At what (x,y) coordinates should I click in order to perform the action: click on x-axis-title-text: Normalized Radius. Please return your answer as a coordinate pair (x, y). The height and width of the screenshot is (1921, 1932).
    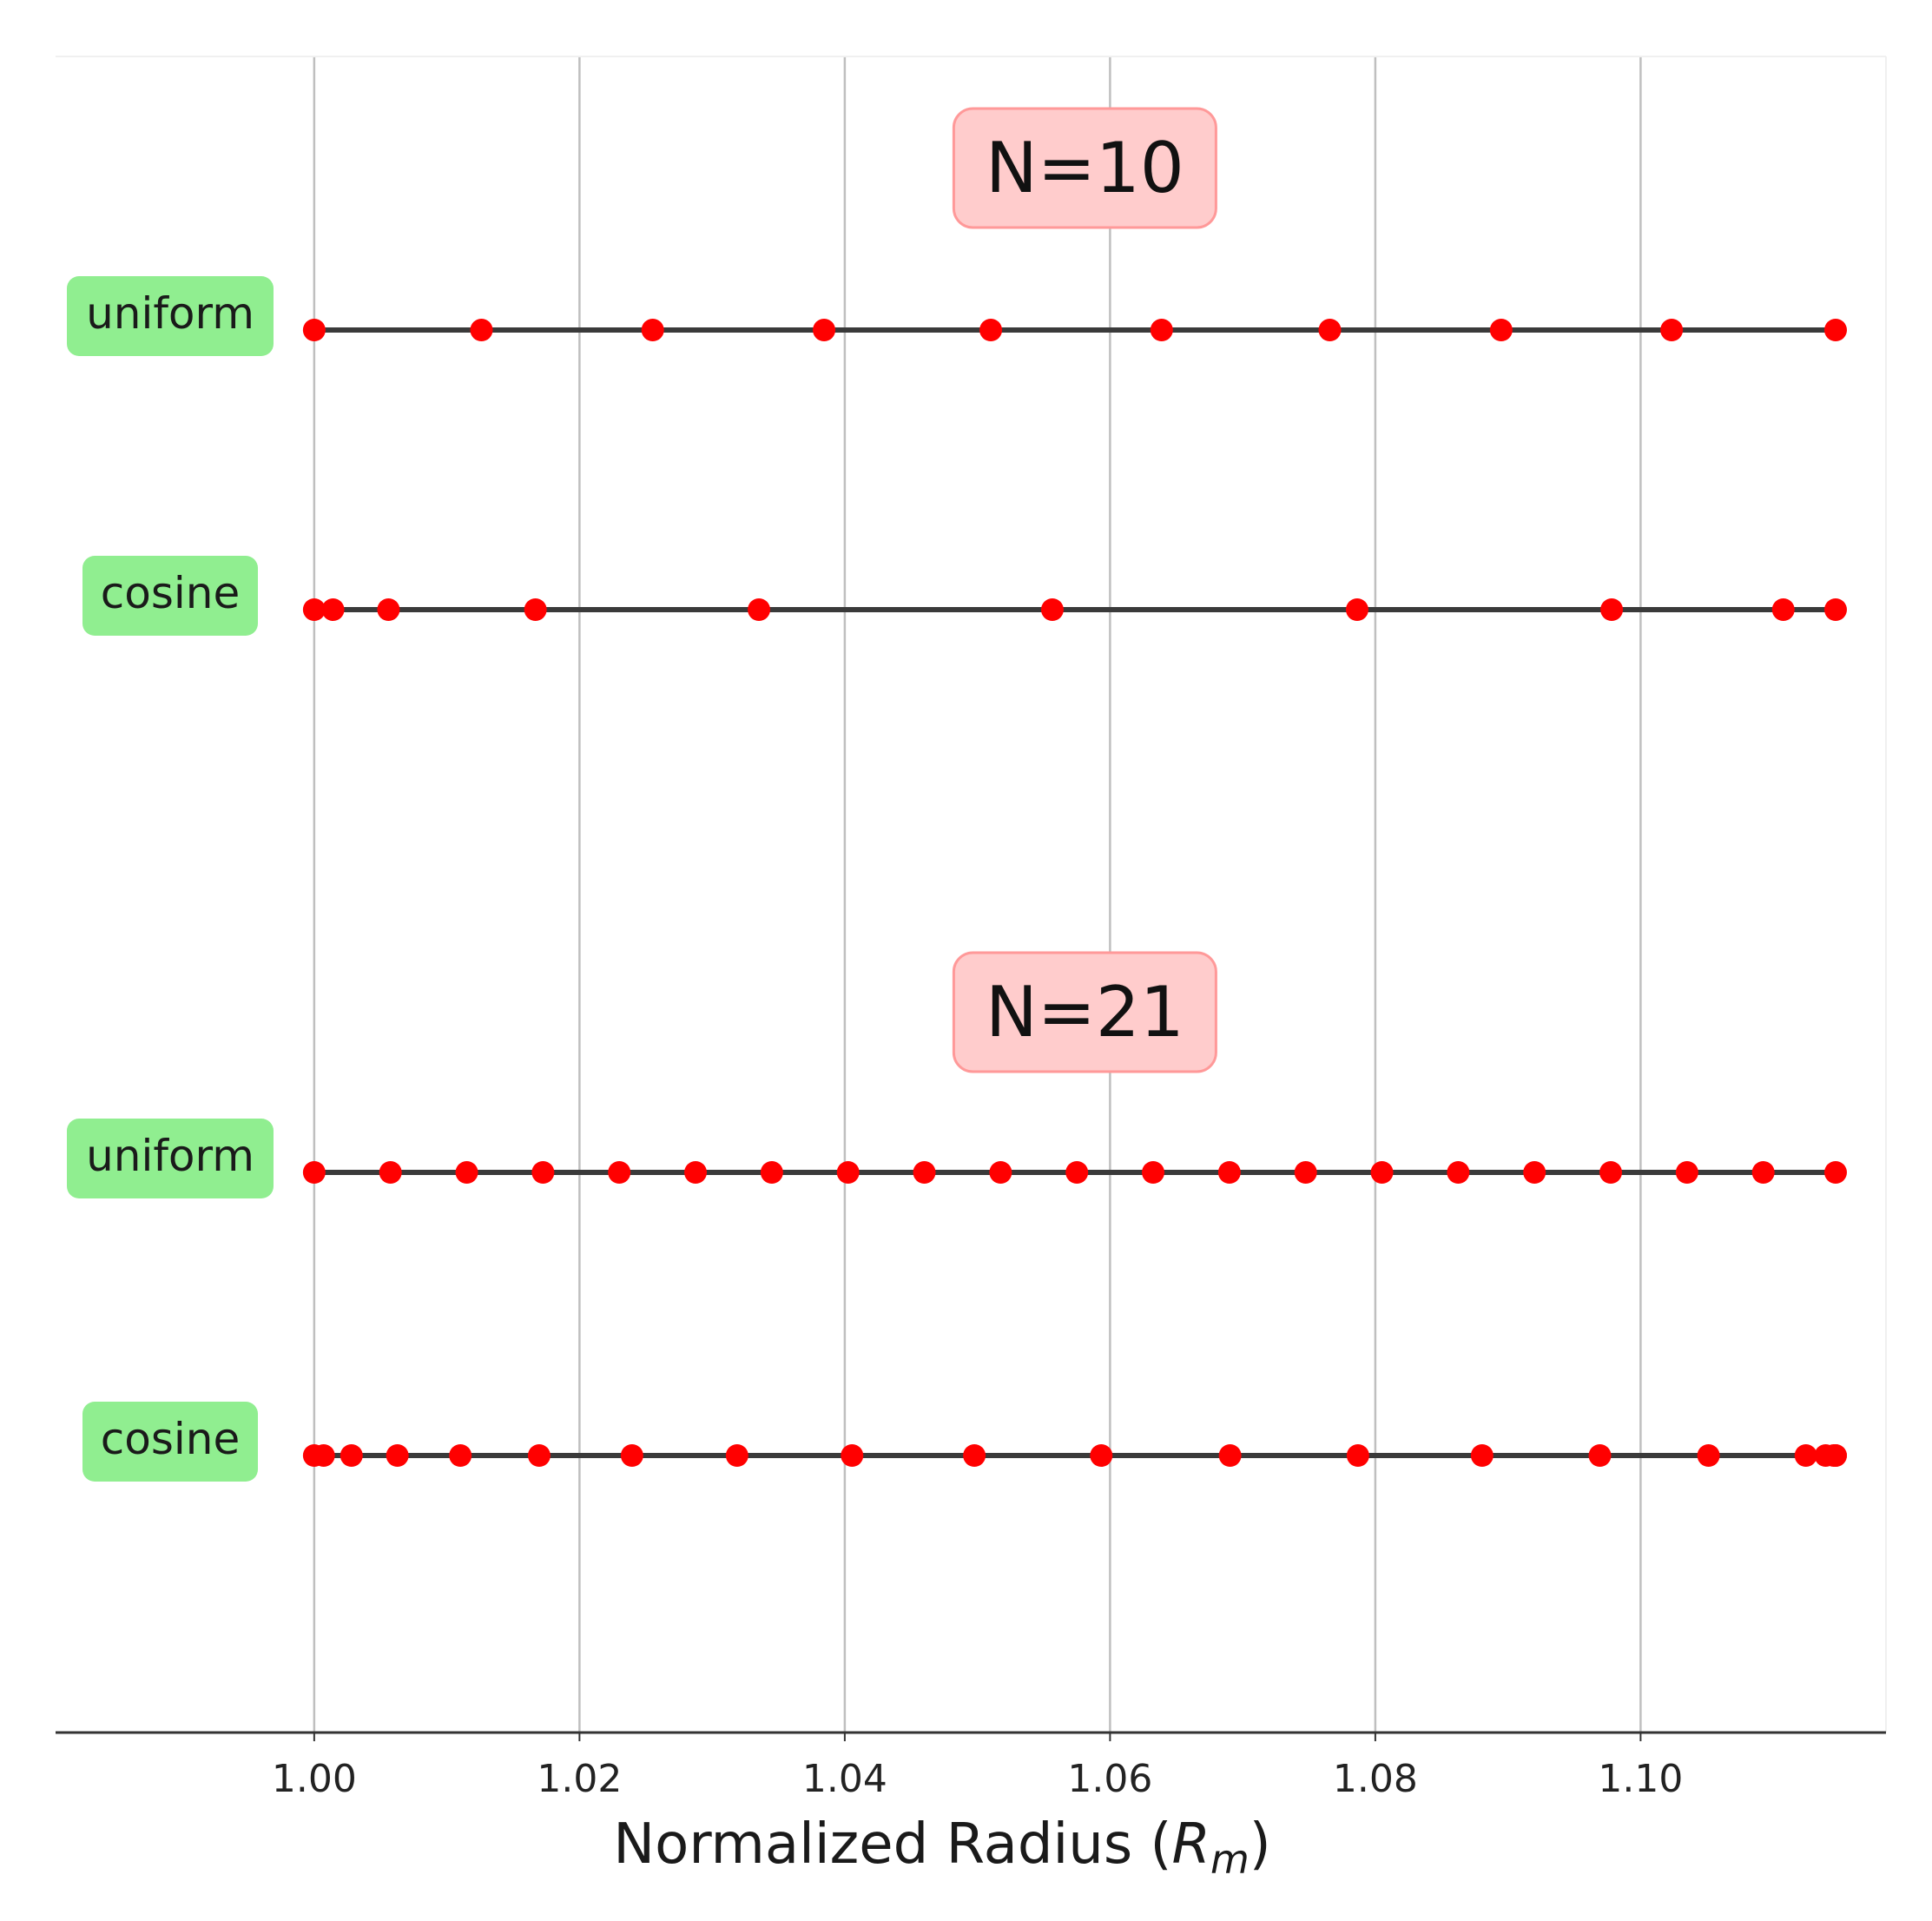
    Looking at the image, I should click on (872, 1844).